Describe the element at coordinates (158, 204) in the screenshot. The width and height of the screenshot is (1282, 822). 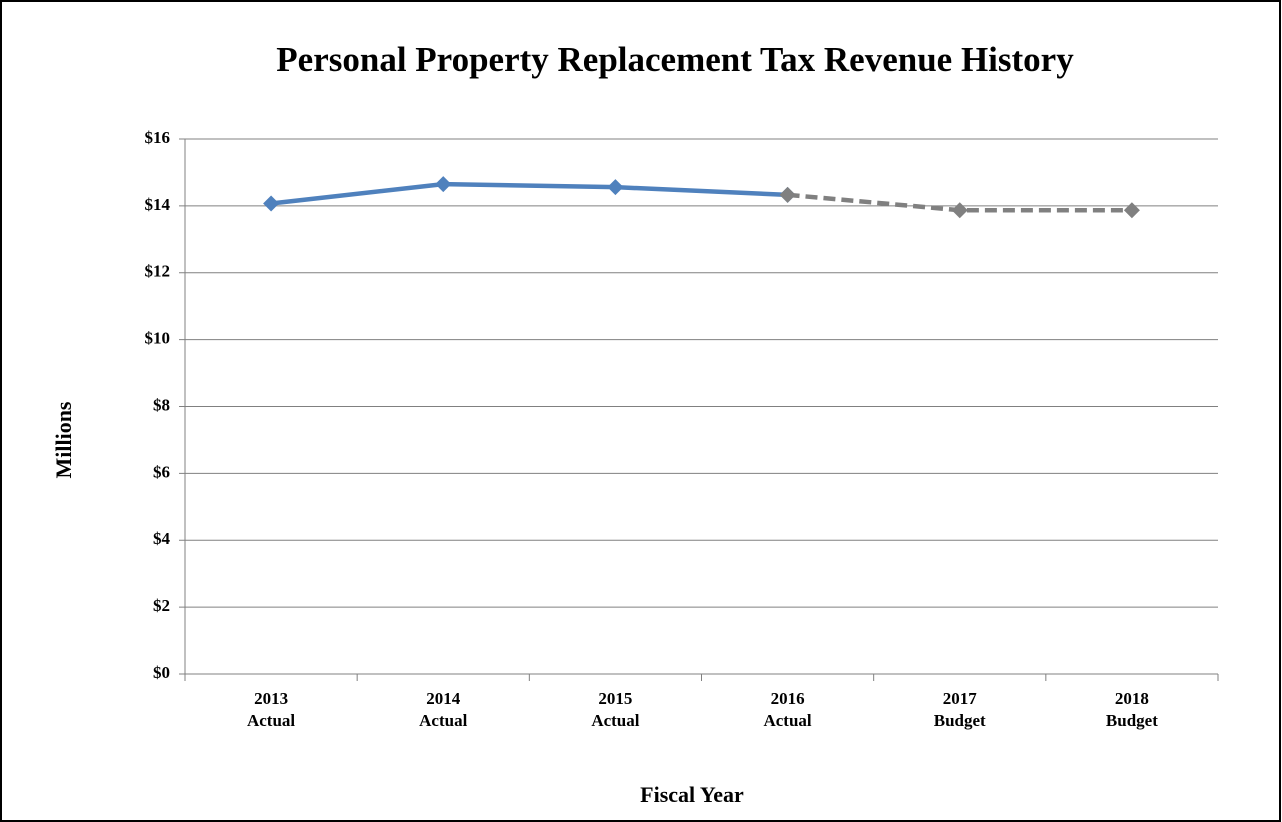
I see `y-tick-label: $14` at that location.